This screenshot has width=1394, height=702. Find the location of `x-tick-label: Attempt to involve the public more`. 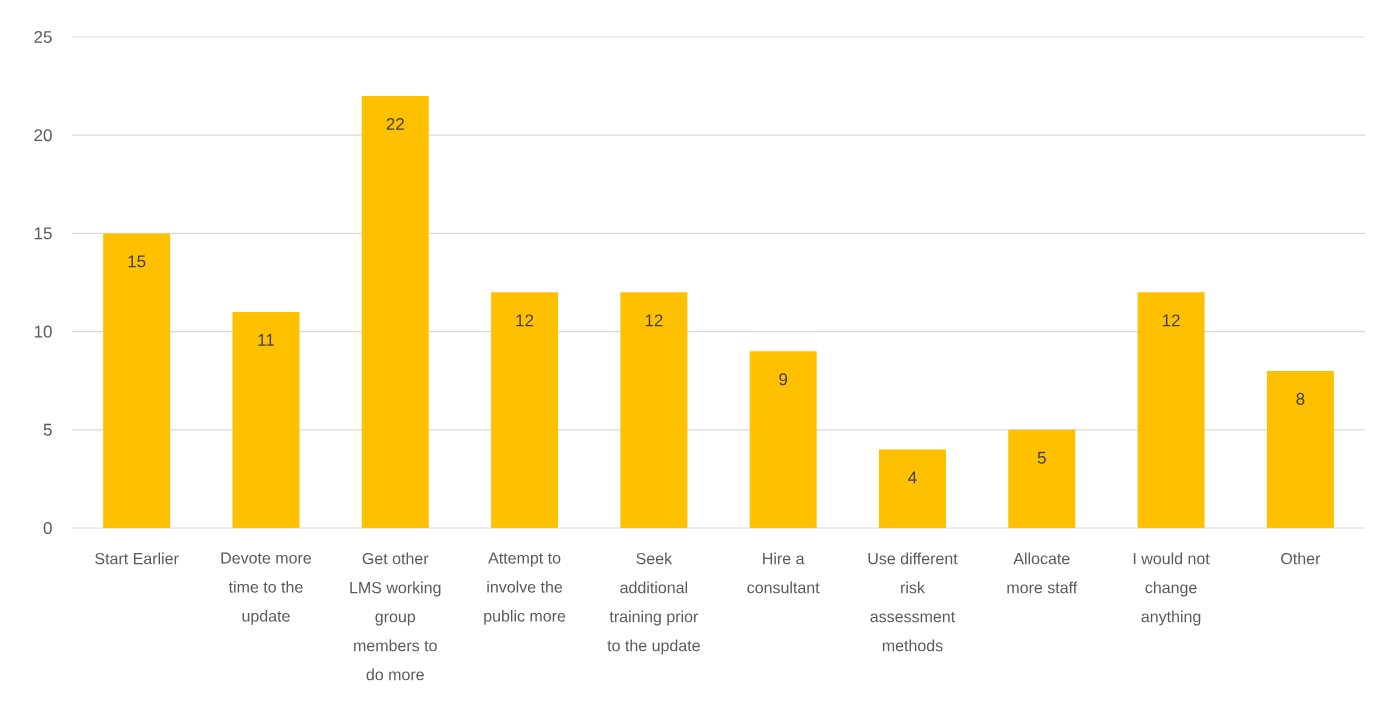

x-tick-label: Attempt to involve the public more is located at coordinates (525, 588).